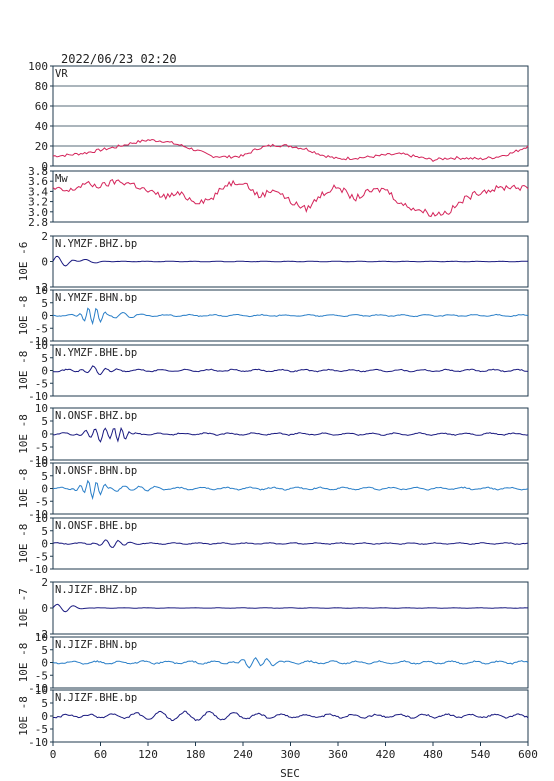  Describe the element at coordinates (23, 262) in the screenshot. I see `y-scale-label: 10E -6` at that location.